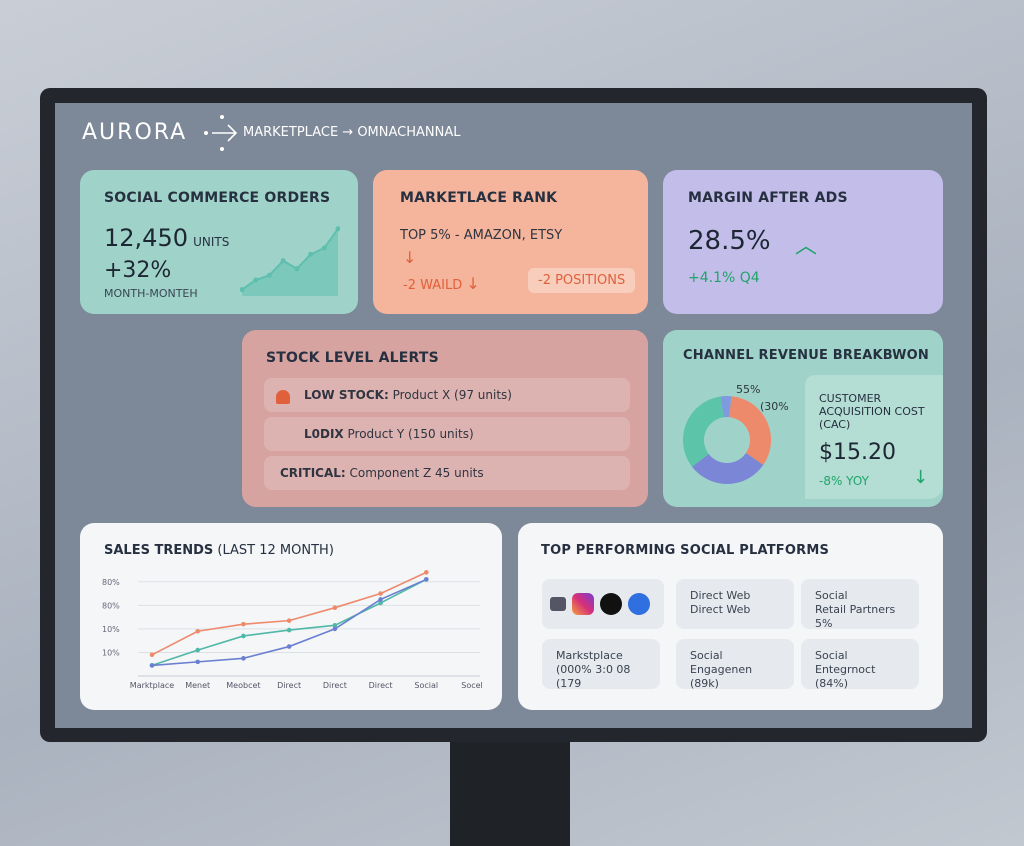  I want to click on cac-change: -8% YOY, so click(844, 481).